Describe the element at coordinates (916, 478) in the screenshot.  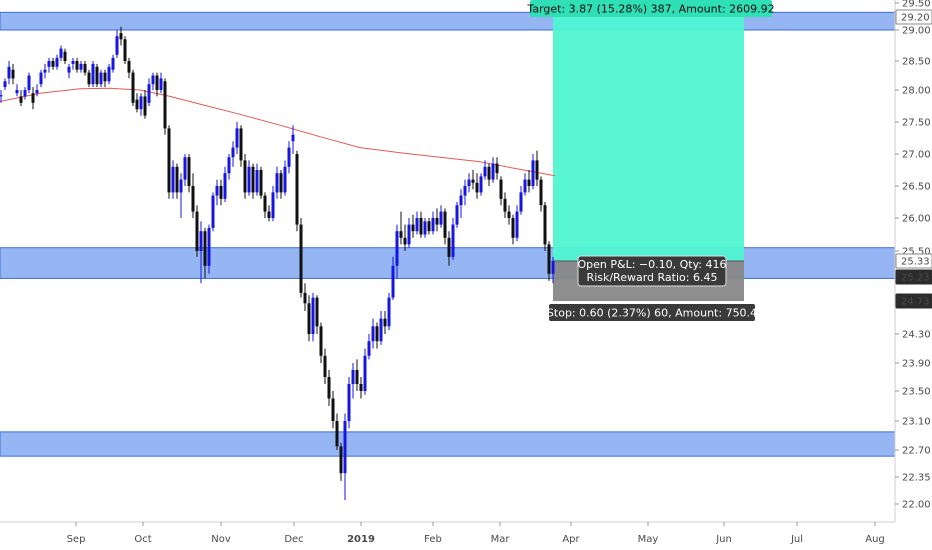
I see `price-tick-label: 22.35` at that location.